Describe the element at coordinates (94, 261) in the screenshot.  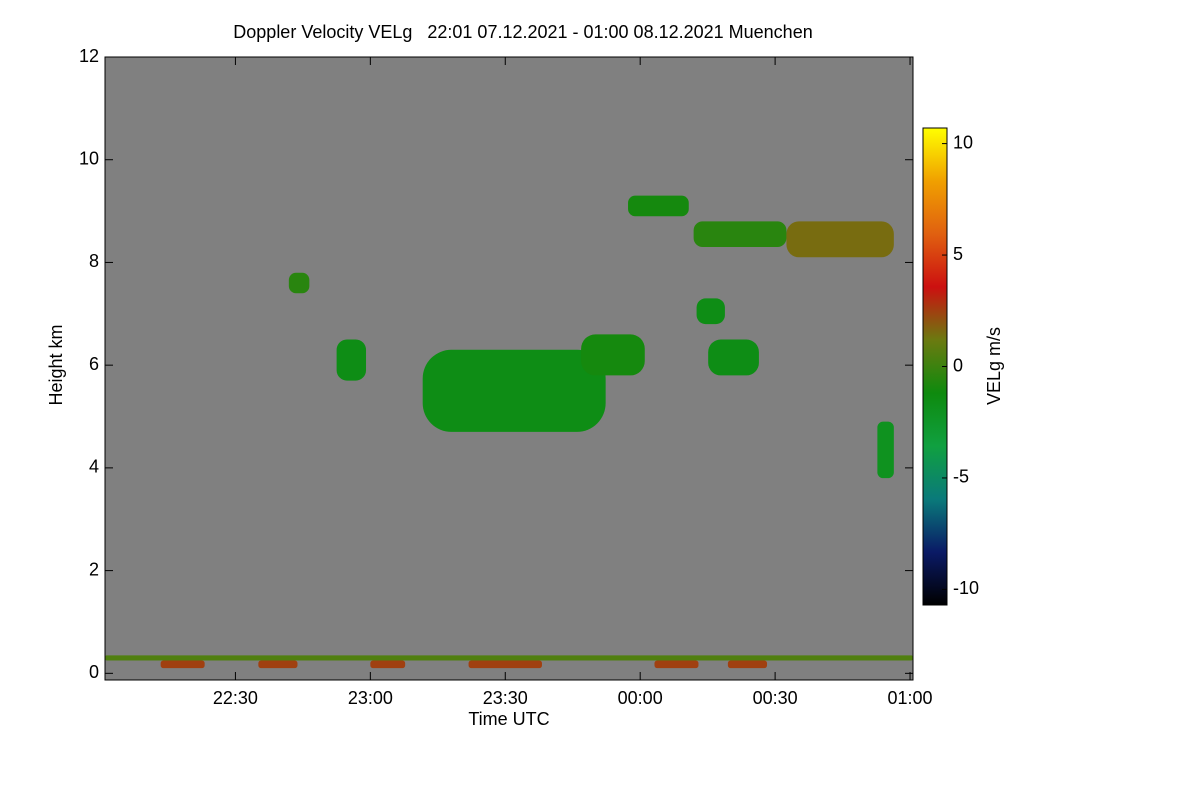
I see `y-tick-label: 8` at that location.